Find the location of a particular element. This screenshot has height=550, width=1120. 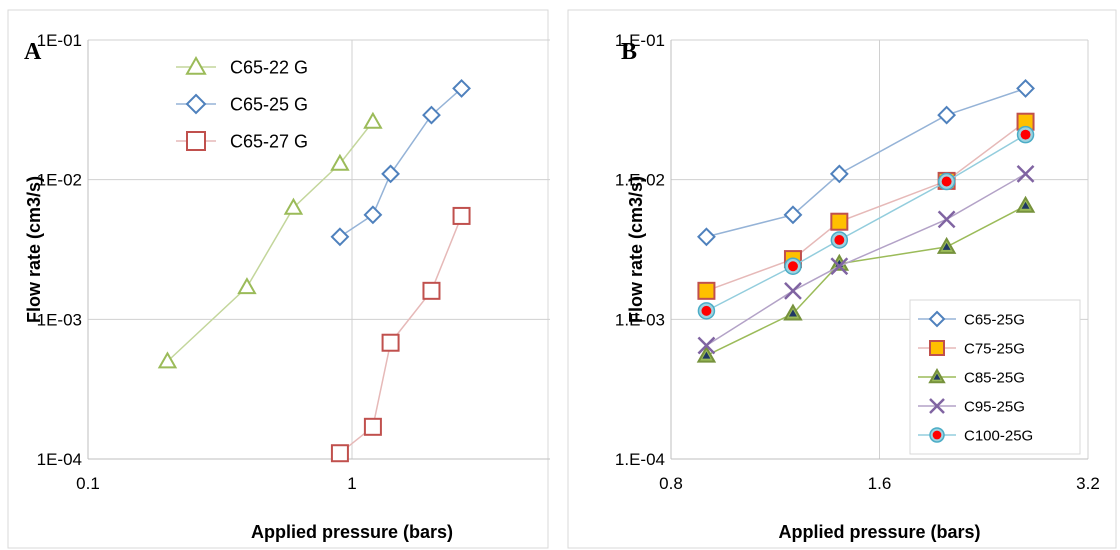

series-c65-27-g is located at coordinates (400, 334).